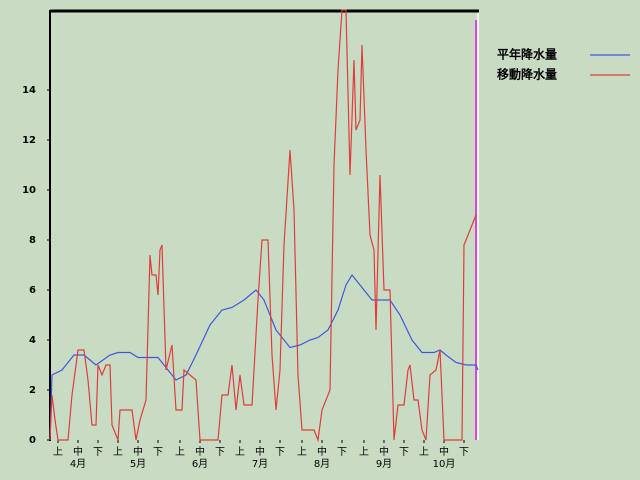 Image resolution: width=640 pixels, height=480 pixels. Describe the element at coordinates (32, 440) in the screenshot. I see `y-tick-label: 0` at that location.